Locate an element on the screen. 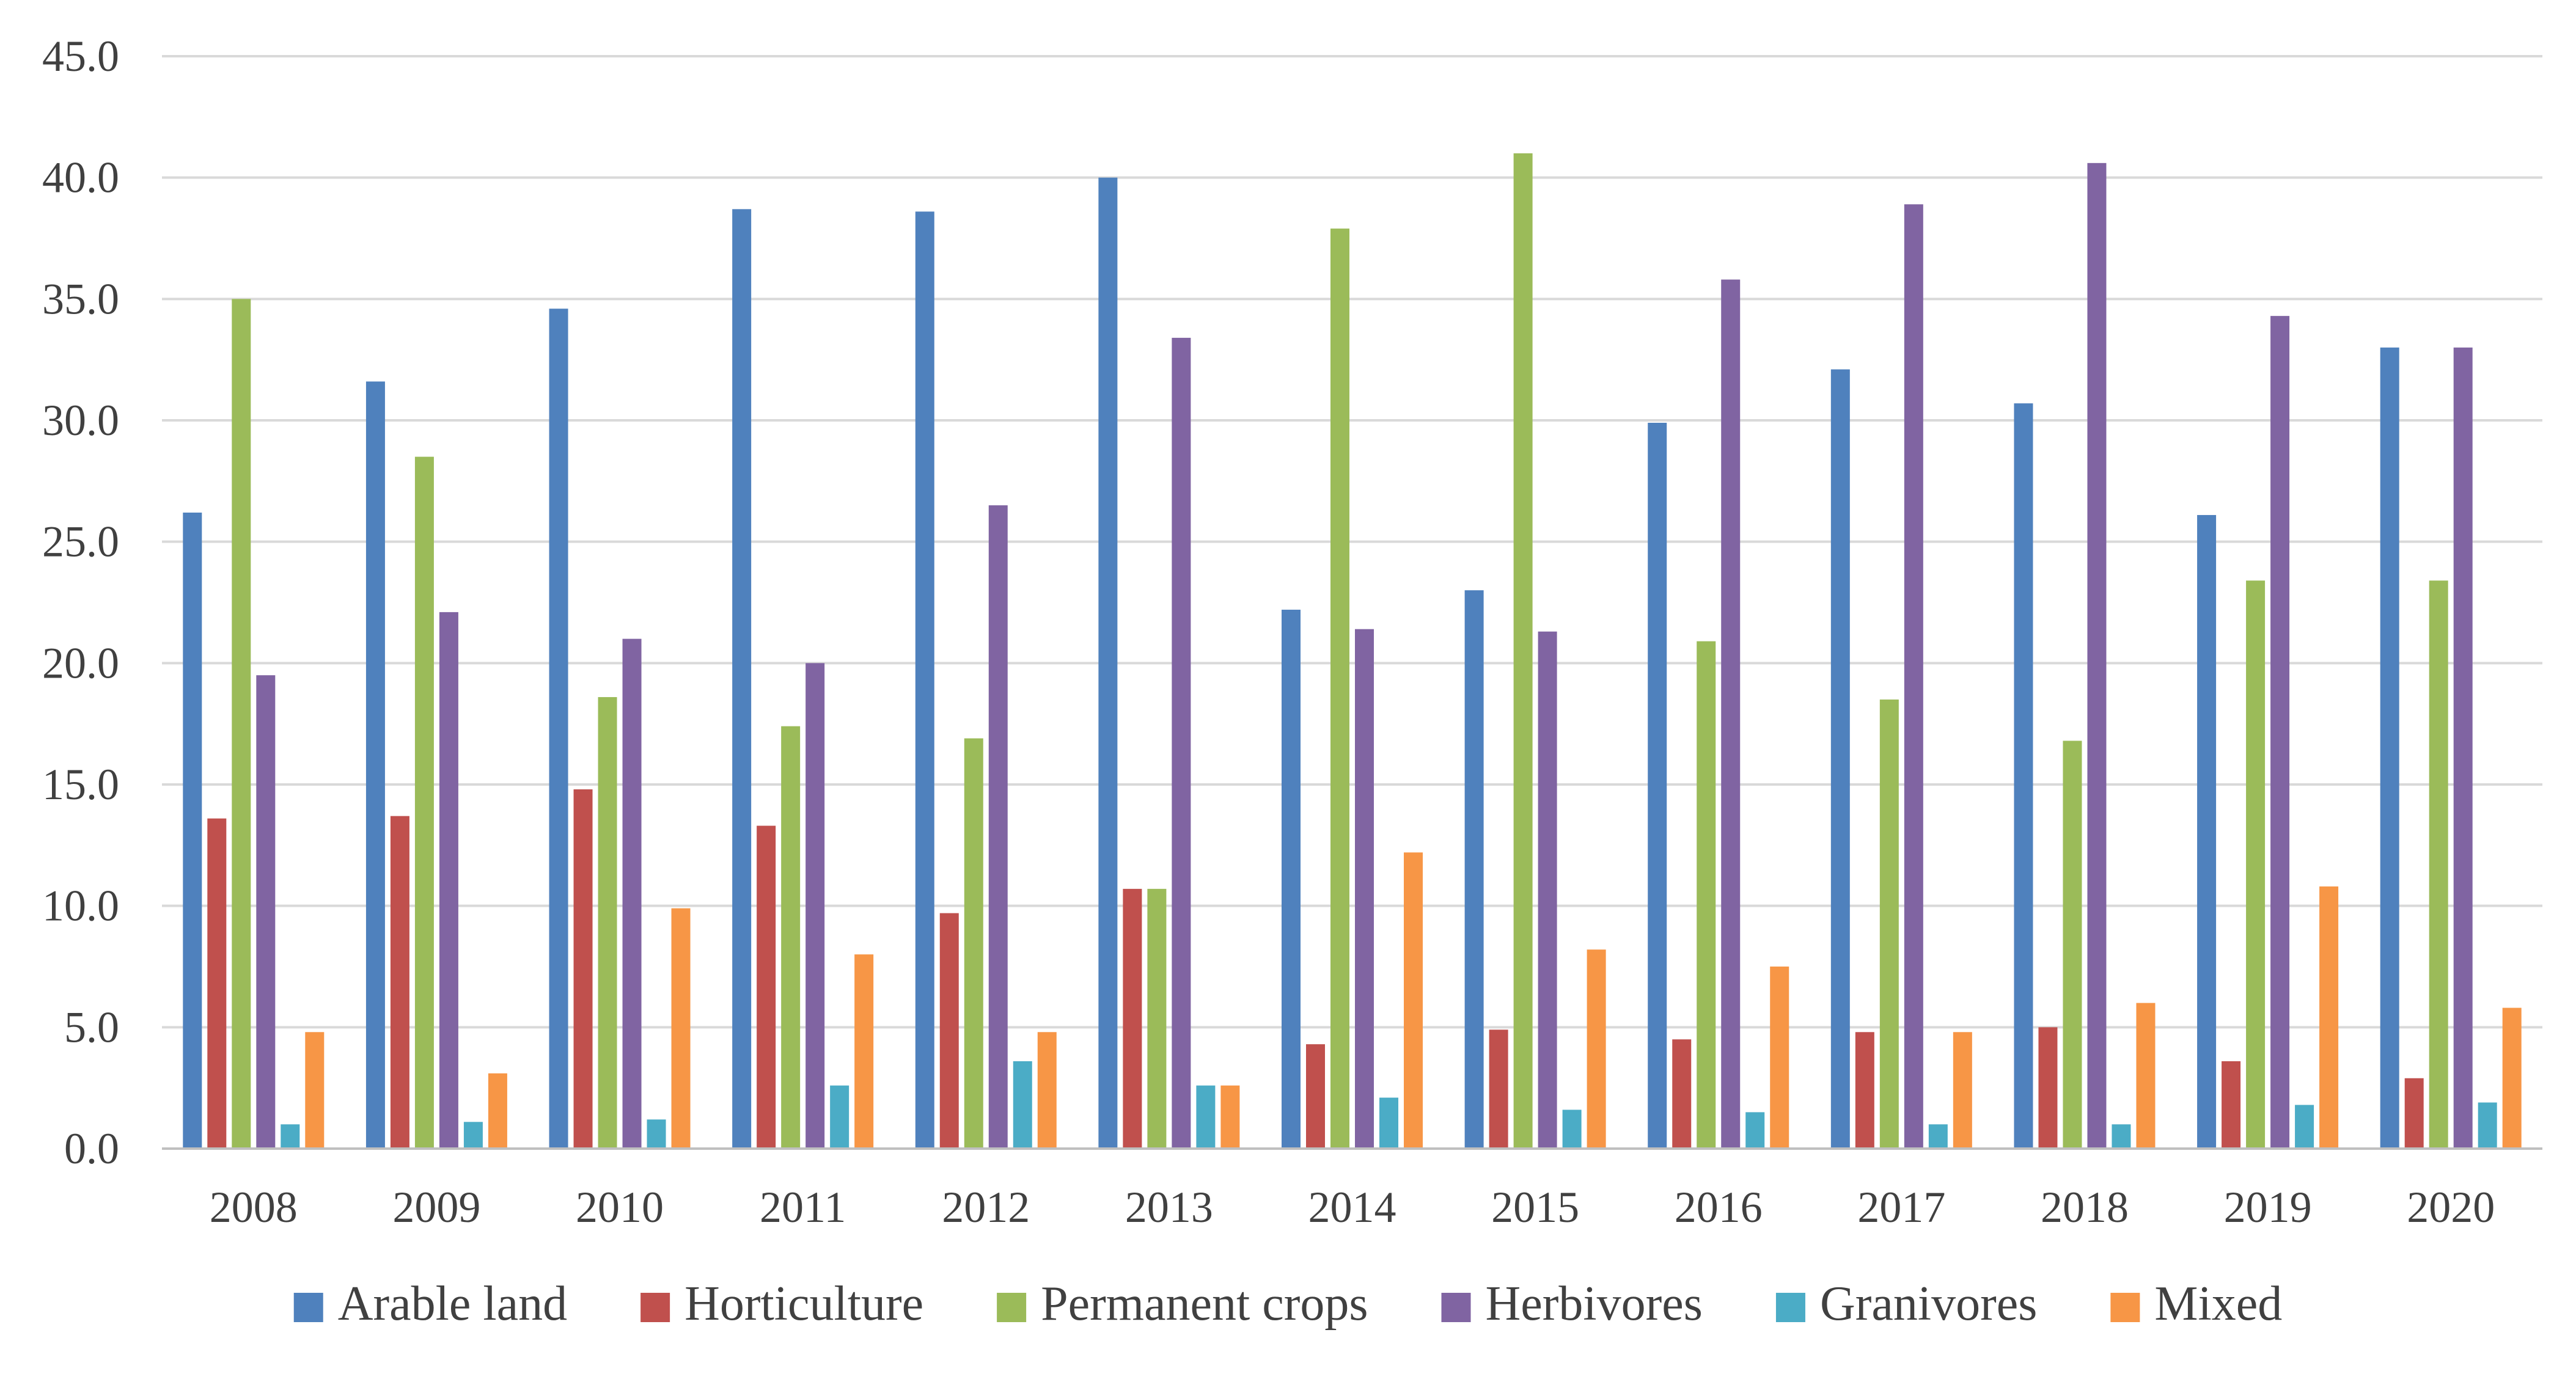 The image size is (2576, 1393). bar-mixed-2020 is located at coordinates (2512, 1078).